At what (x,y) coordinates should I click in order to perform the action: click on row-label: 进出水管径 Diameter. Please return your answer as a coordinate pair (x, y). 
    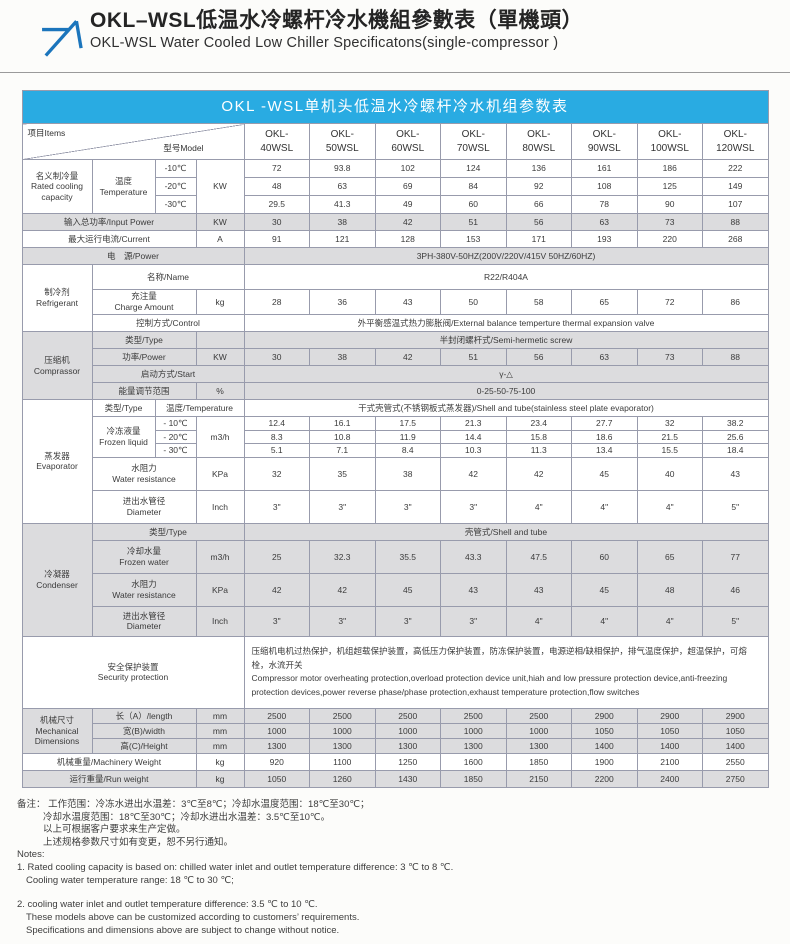
    Looking at the image, I should click on (144, 621).